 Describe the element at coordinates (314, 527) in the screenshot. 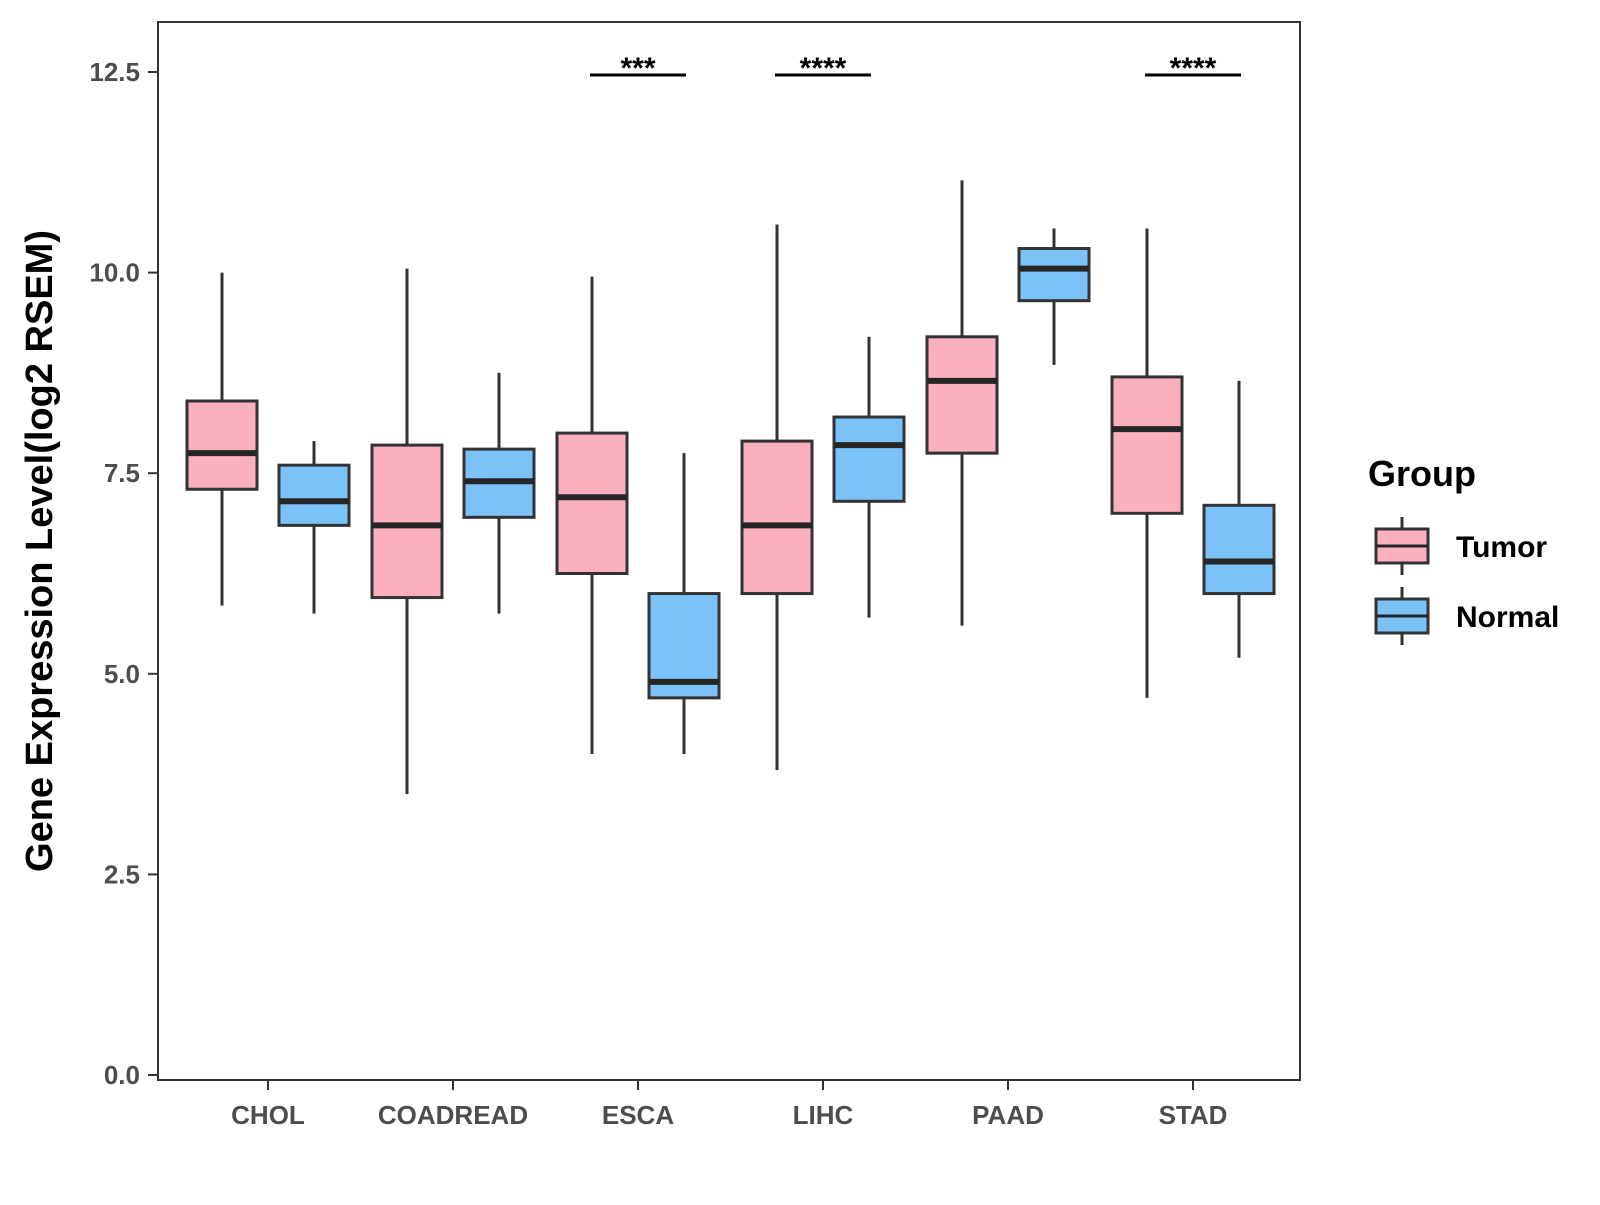

I see `box-normal-chol` at that location.